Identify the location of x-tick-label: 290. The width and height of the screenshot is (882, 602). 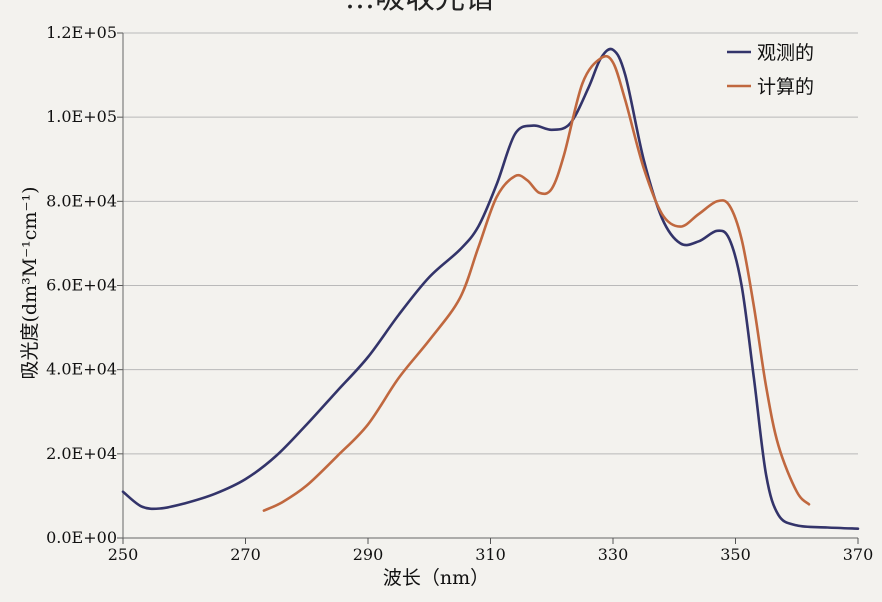
(368, 554).